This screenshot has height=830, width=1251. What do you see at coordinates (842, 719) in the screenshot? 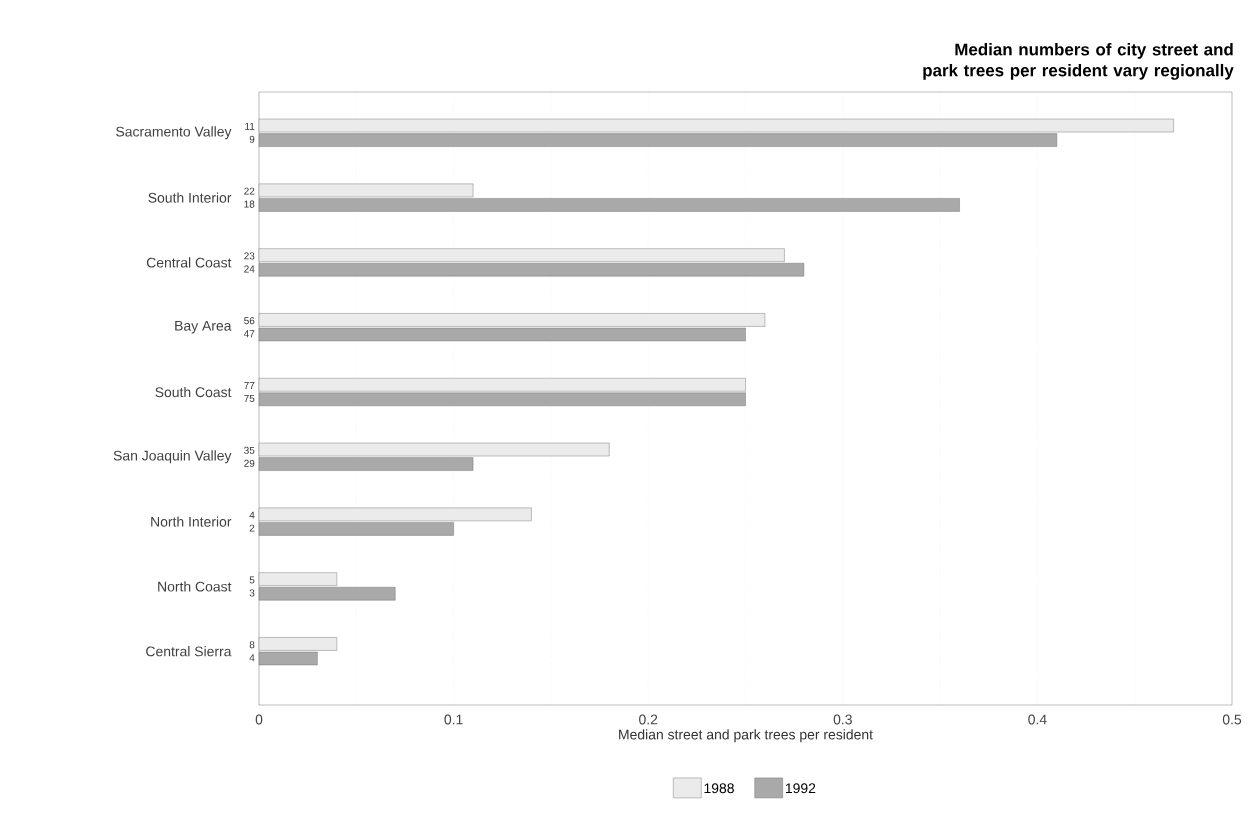
I see `x-tick-label: 0.3` at bounding box center [842, 719].